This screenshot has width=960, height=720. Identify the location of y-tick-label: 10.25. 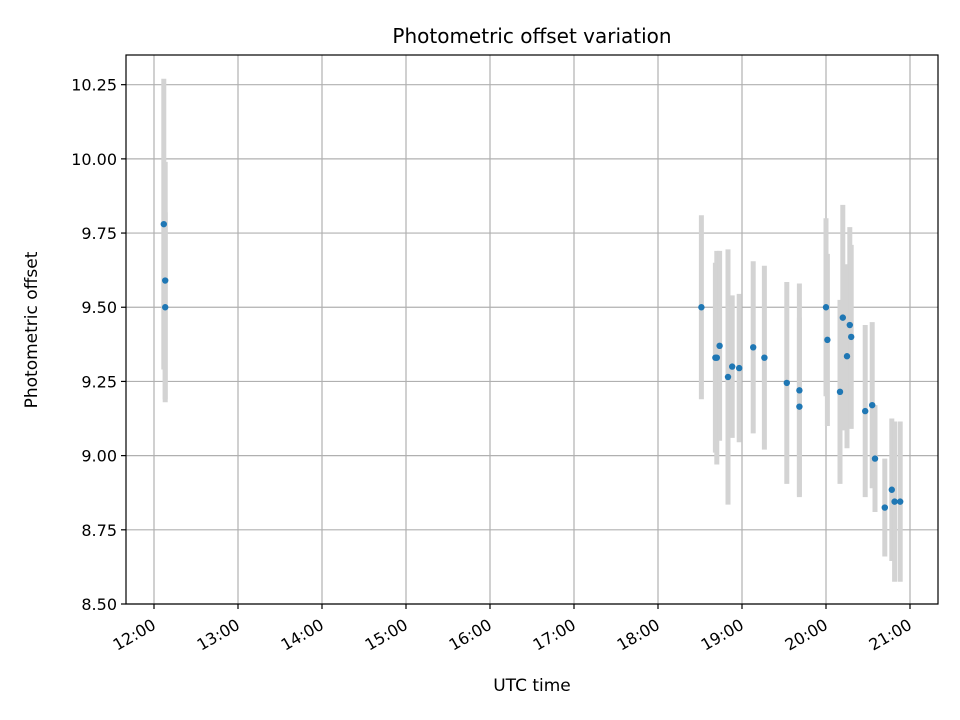
(94, 85).